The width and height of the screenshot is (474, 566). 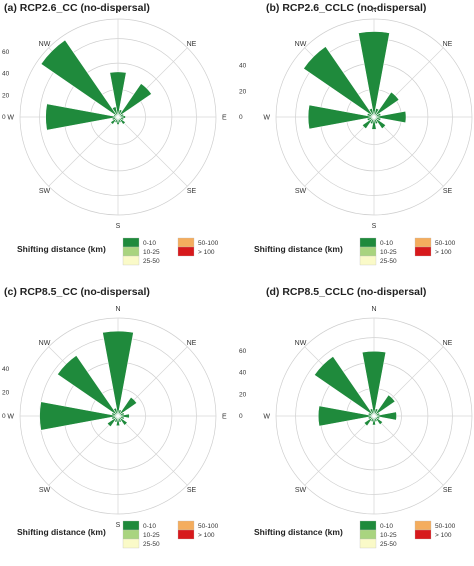 I want to click on panel-title: (d) RCP8.5_CCLC (no-dispersal), so click(x=346, y=292).